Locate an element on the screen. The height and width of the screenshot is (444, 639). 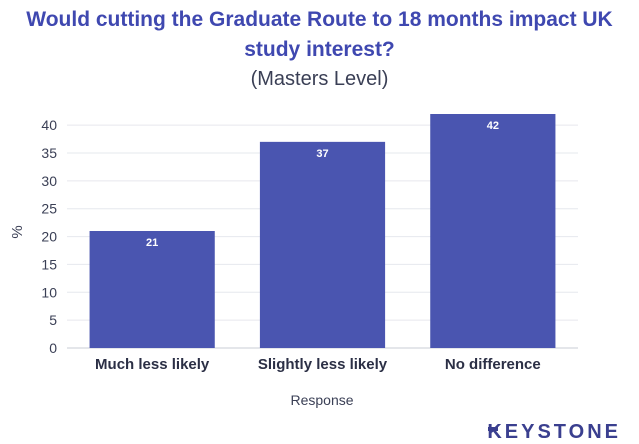
x-tick-label: Much less likely is located at coordinates (152, 364).